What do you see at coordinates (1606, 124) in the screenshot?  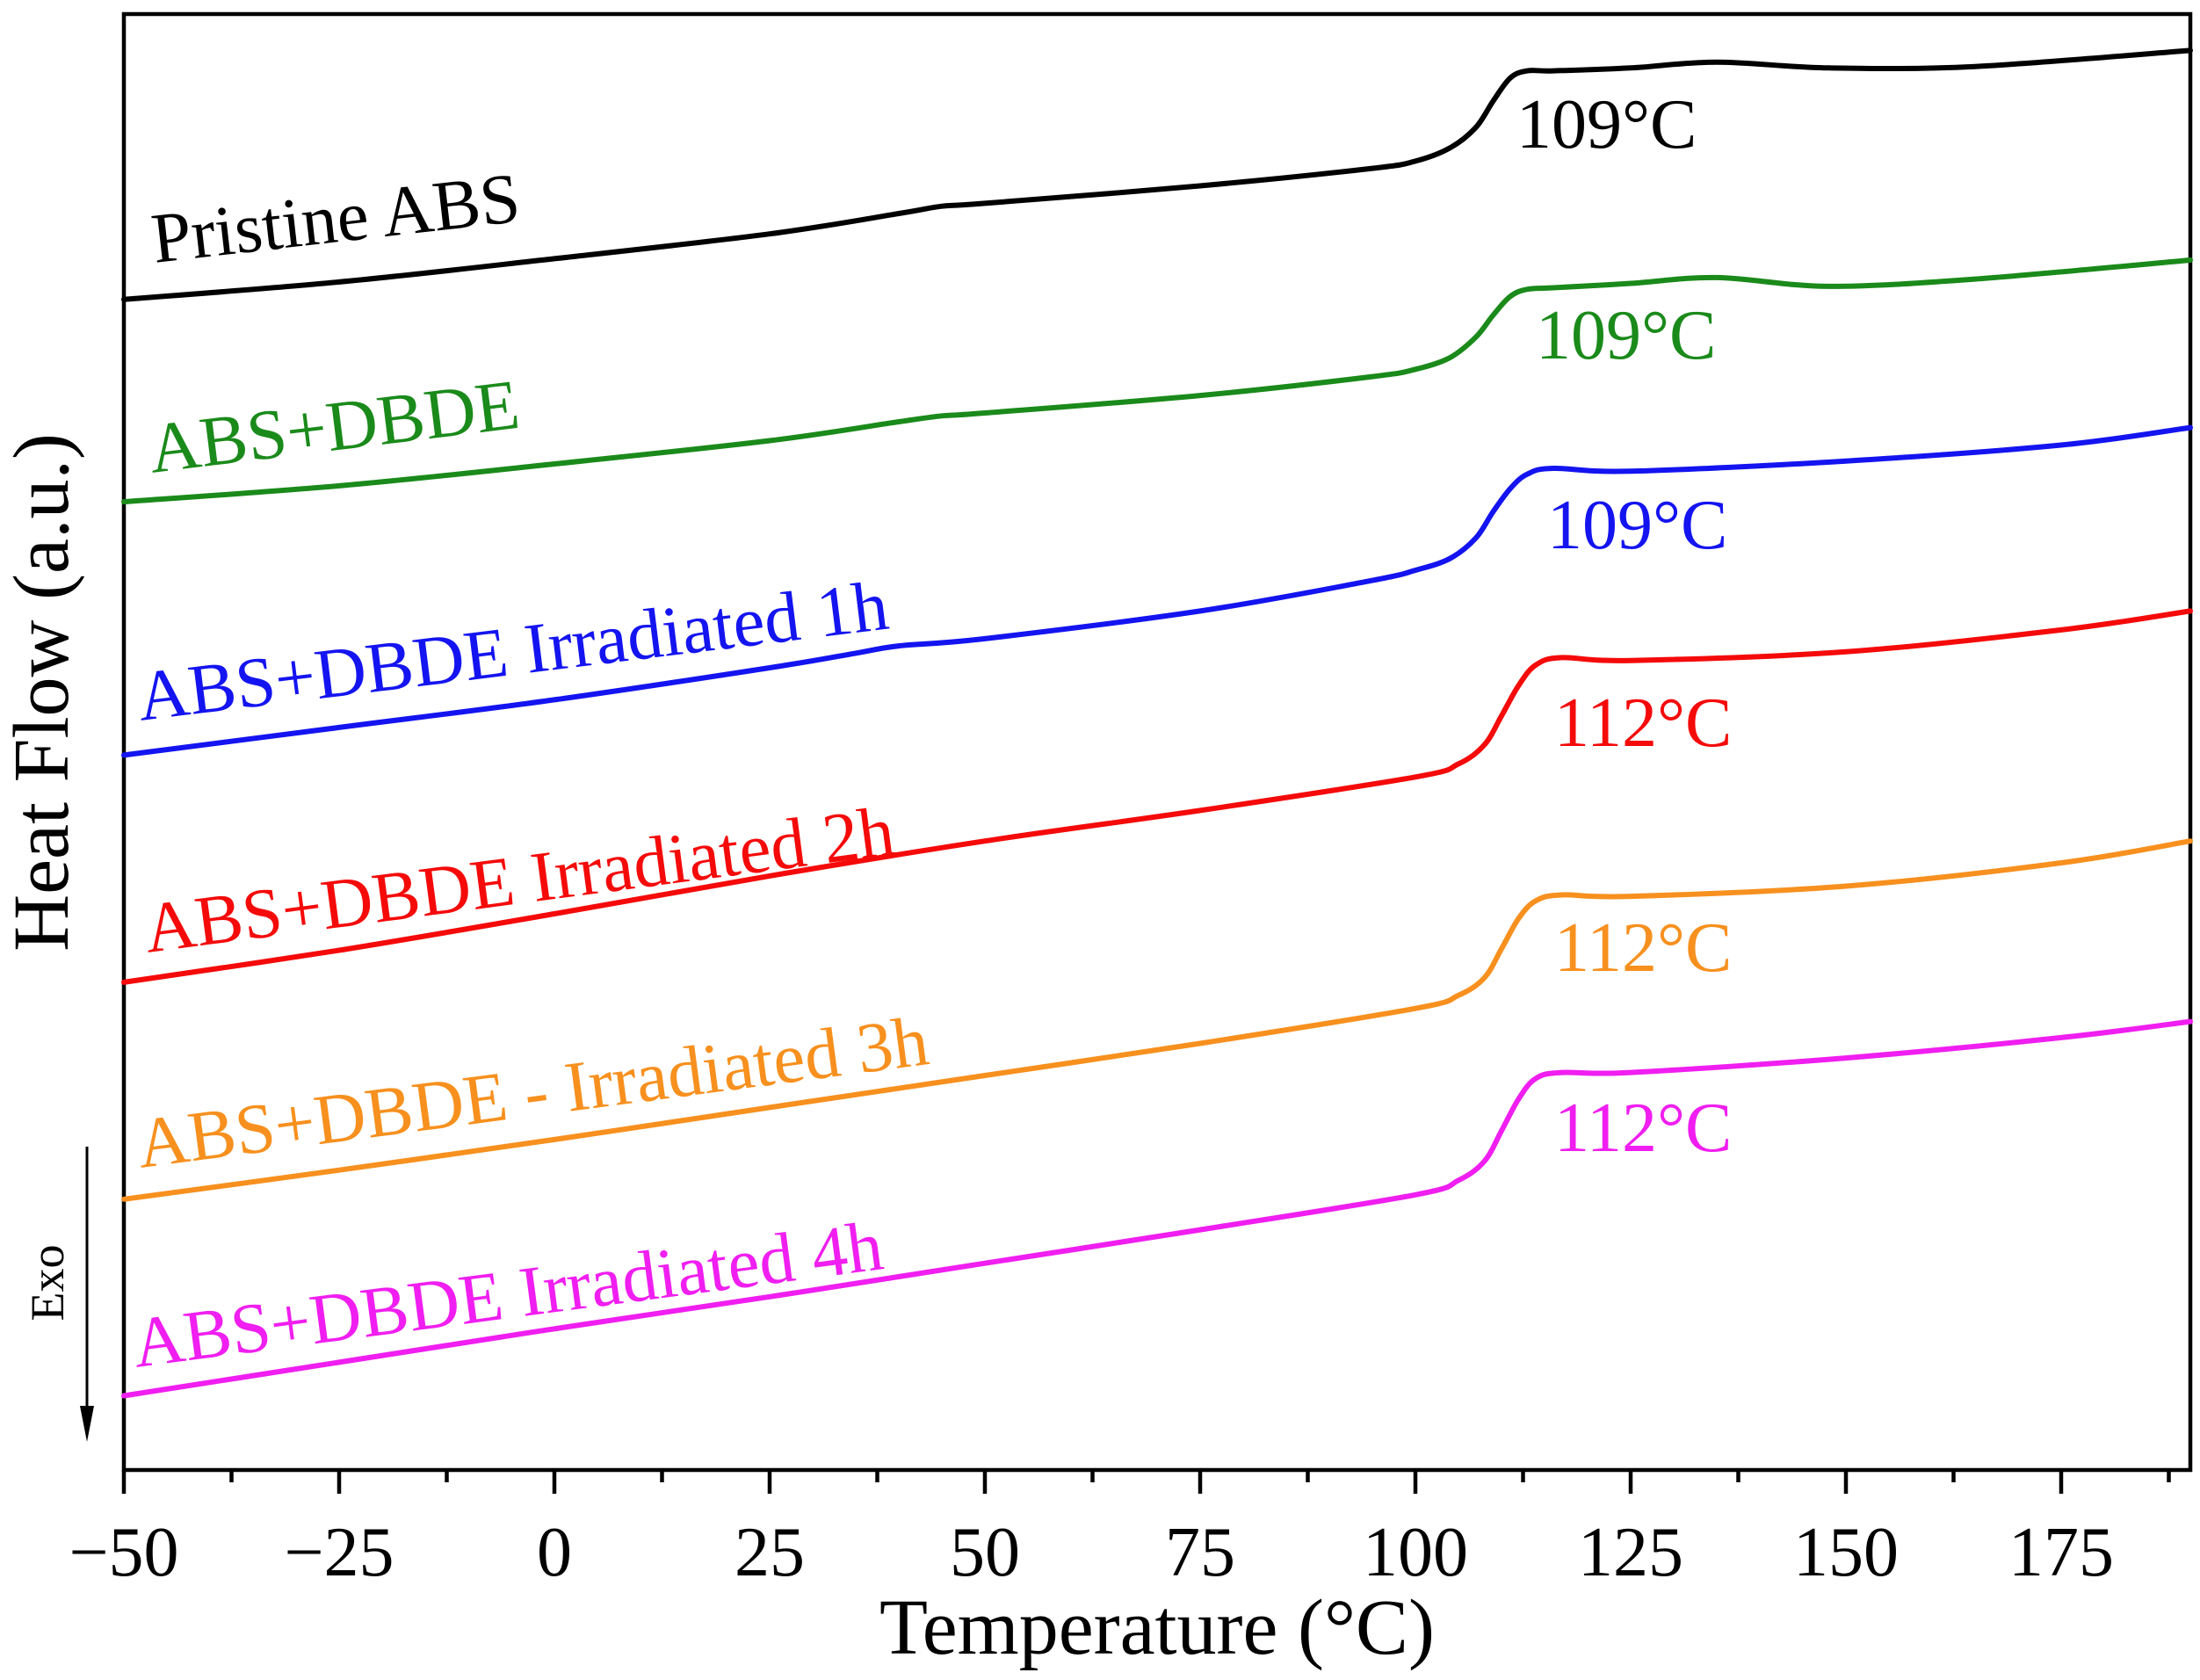 I see `tg-annotation-pristine-abs: 109°C` at bounding box center [1606, 124].